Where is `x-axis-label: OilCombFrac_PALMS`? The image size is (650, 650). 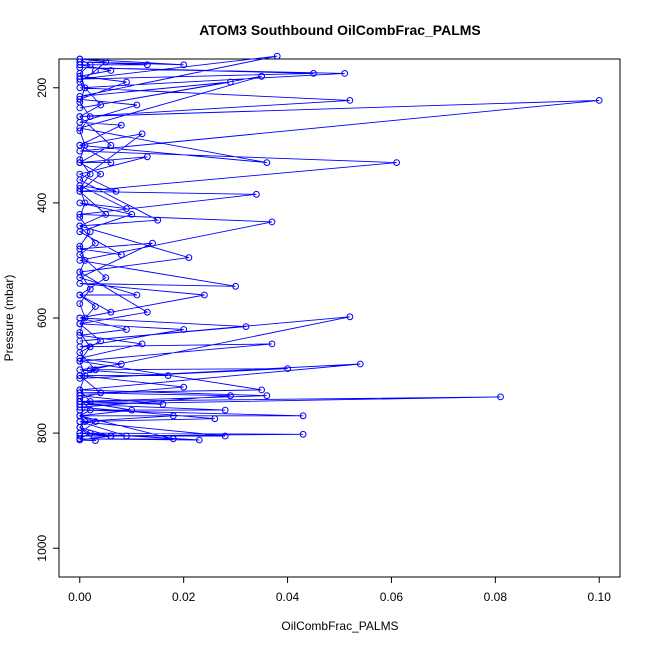 x-axis-label: OilCombFrac_PALMS is located at coordinates (339, 626).